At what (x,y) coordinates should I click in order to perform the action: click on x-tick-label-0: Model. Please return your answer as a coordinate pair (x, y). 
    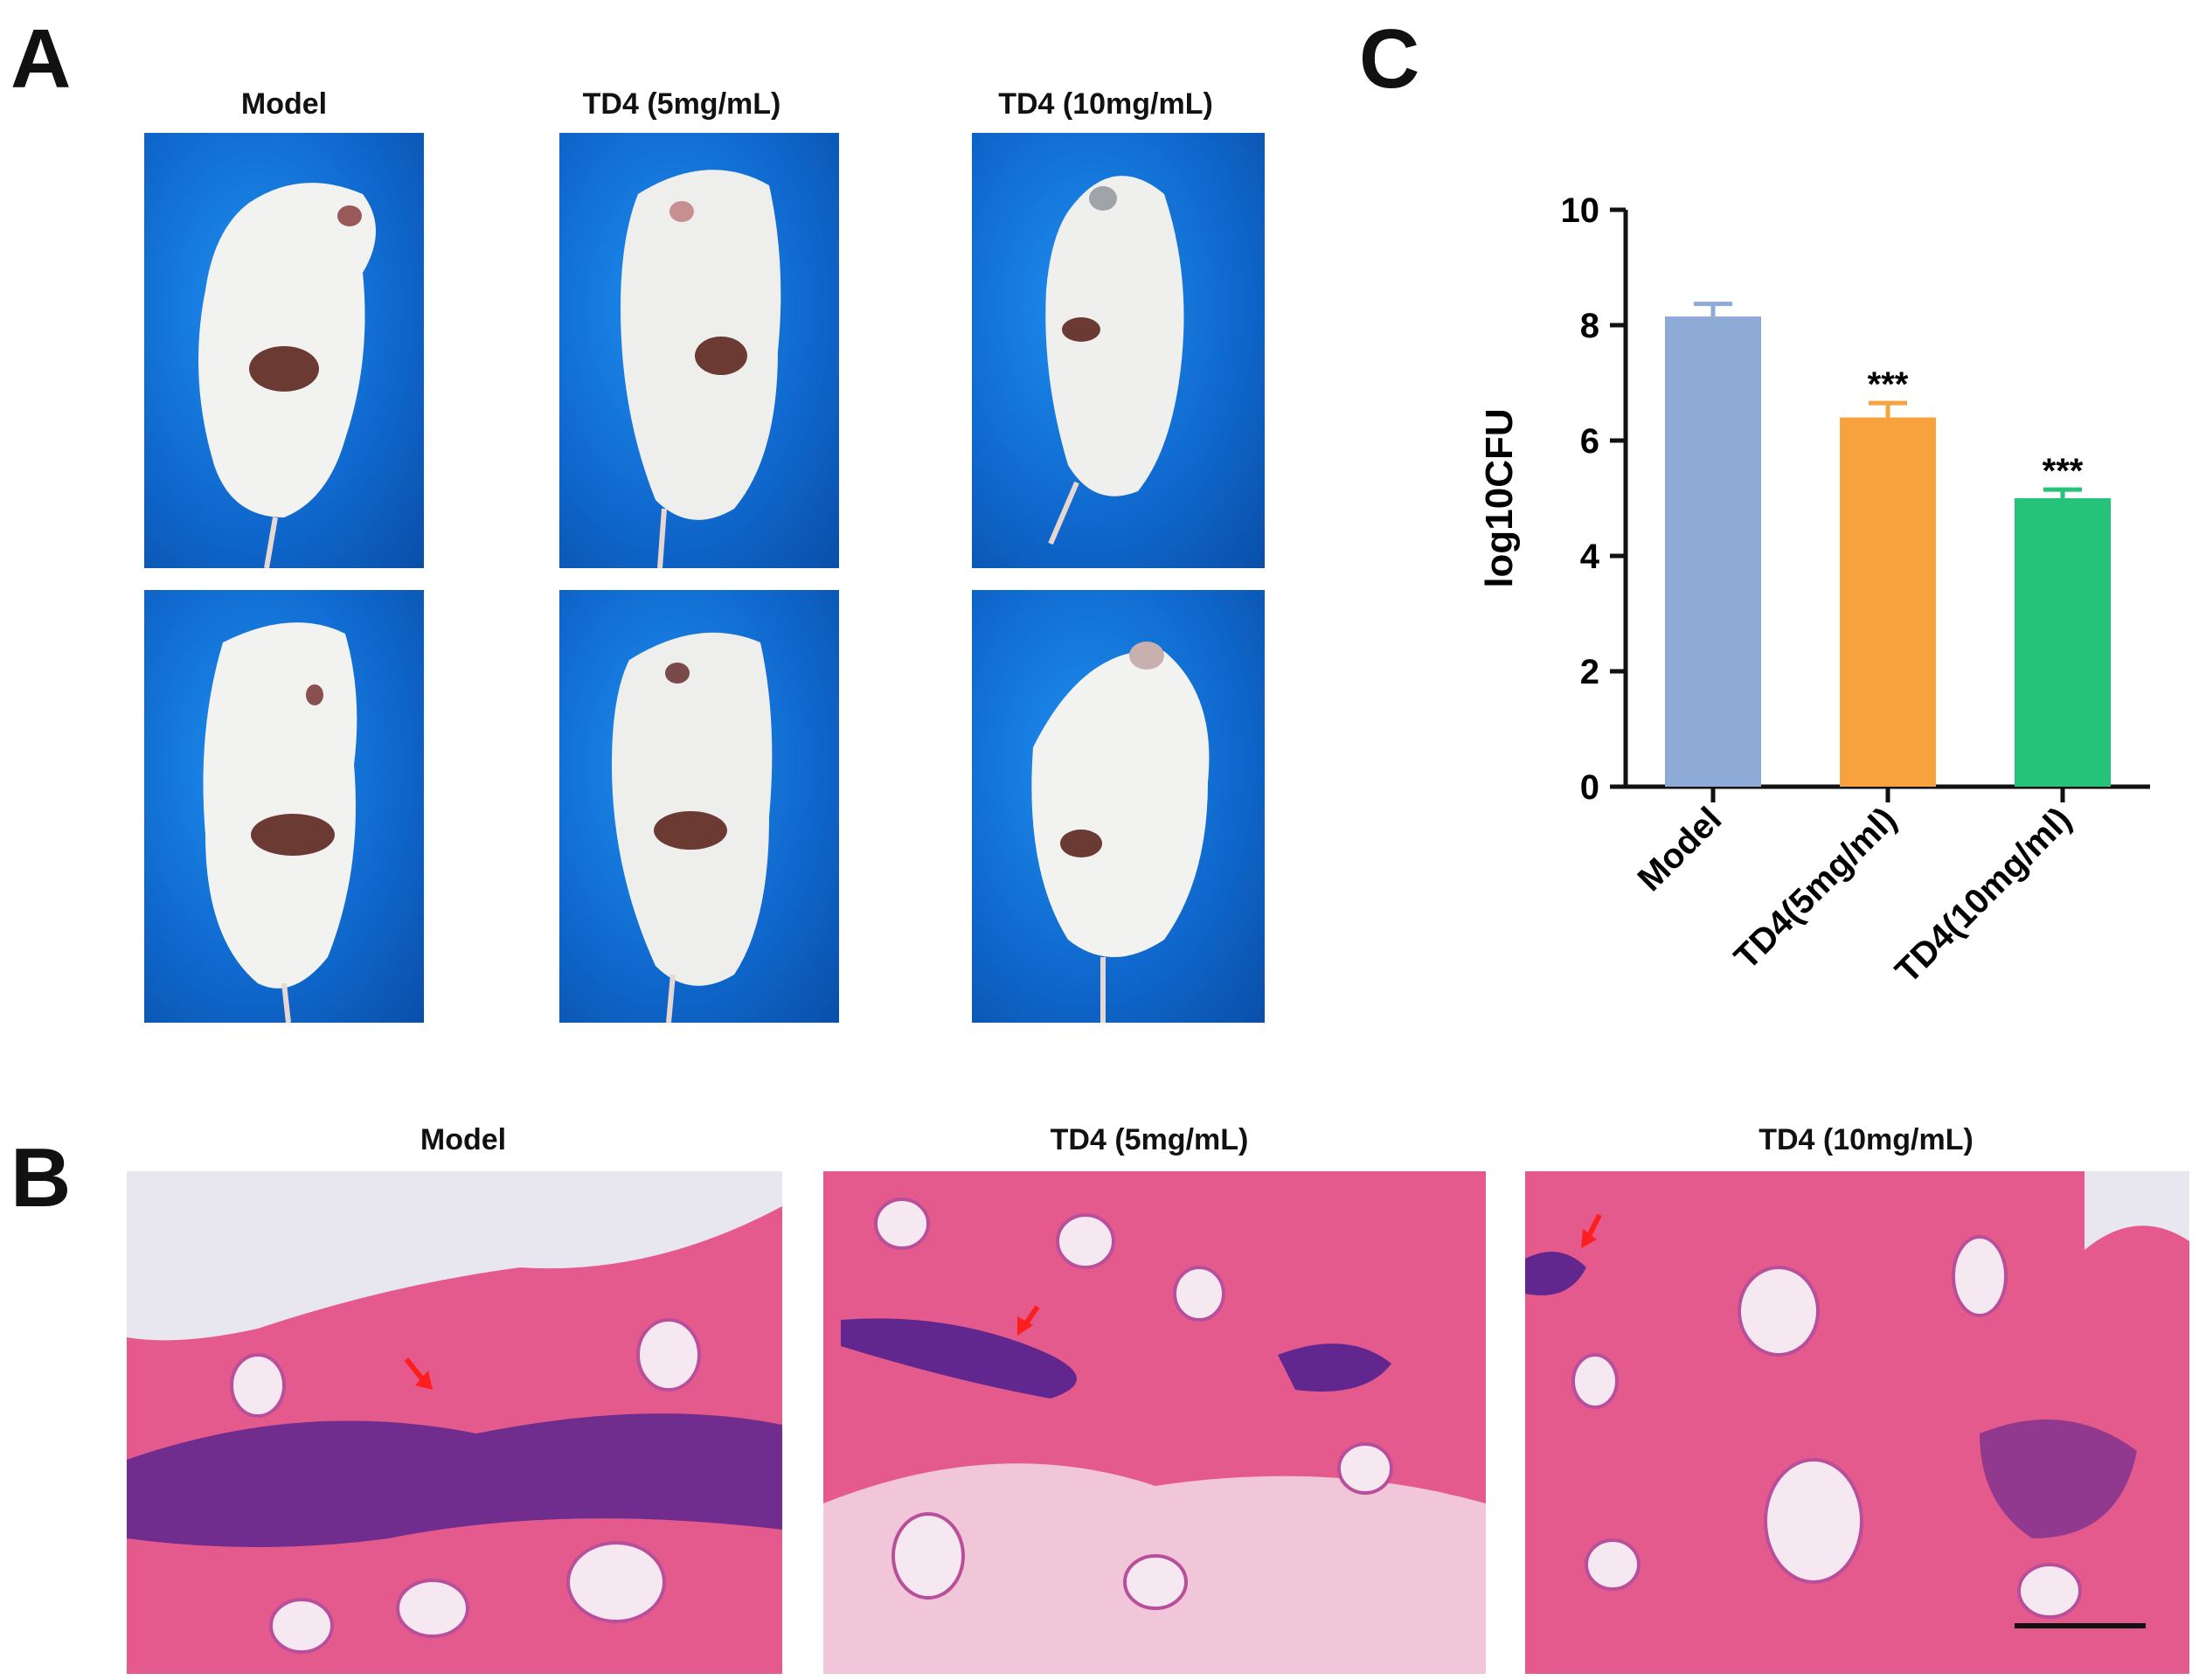
    Looking at the image, I should click on (1681, 849).